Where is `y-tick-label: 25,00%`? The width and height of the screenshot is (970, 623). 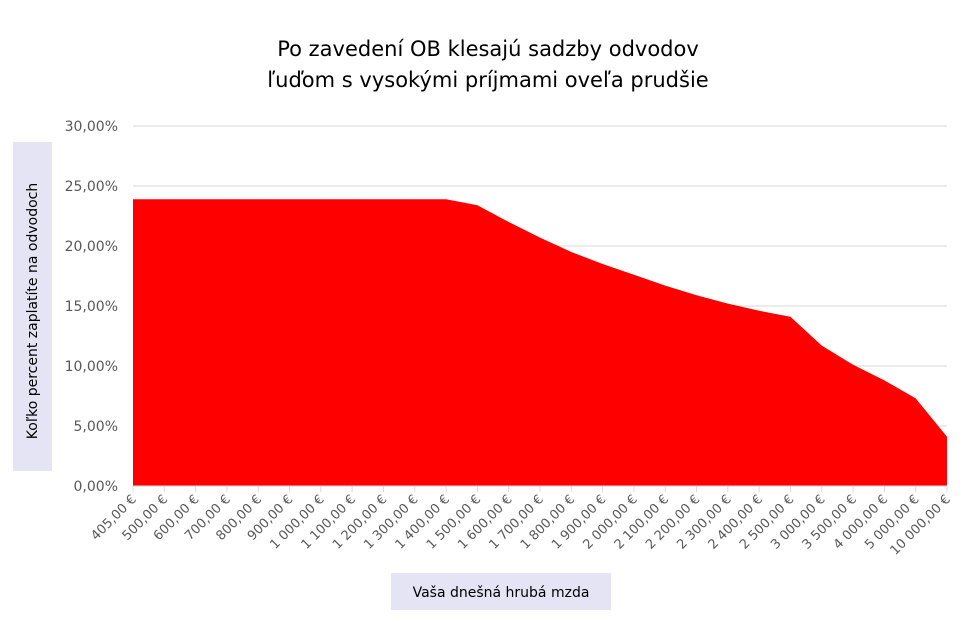 y-tick-label: 25,00% is located at coordinates (91, 187).